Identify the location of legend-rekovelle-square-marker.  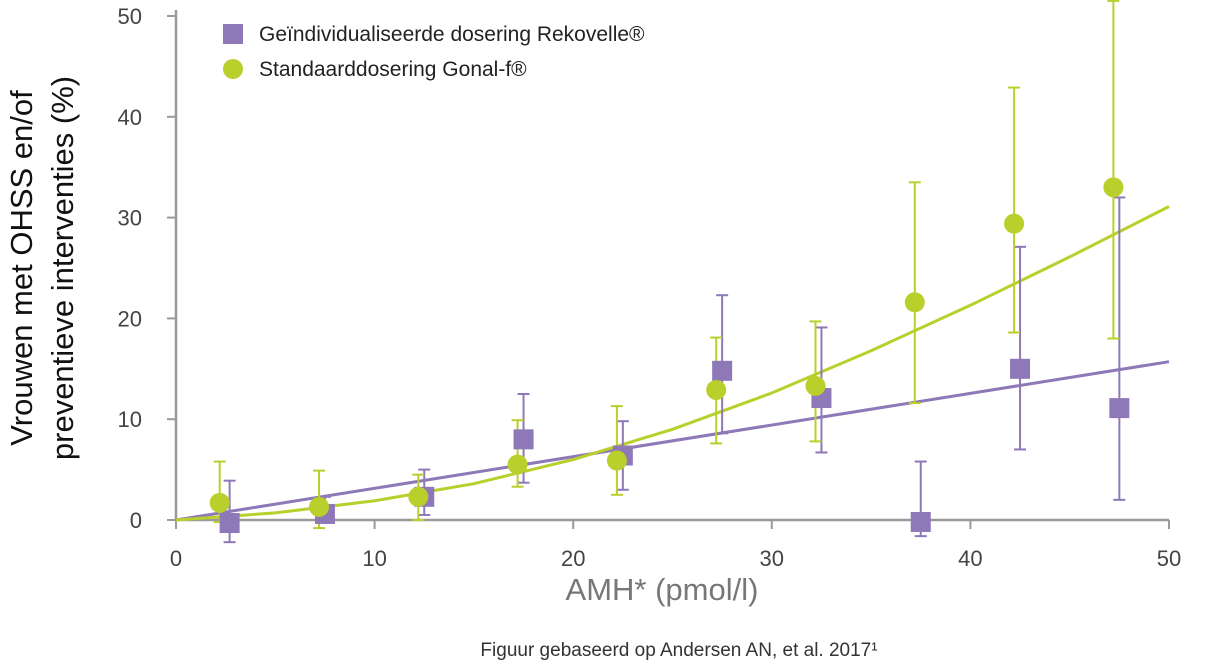
(233, 34).